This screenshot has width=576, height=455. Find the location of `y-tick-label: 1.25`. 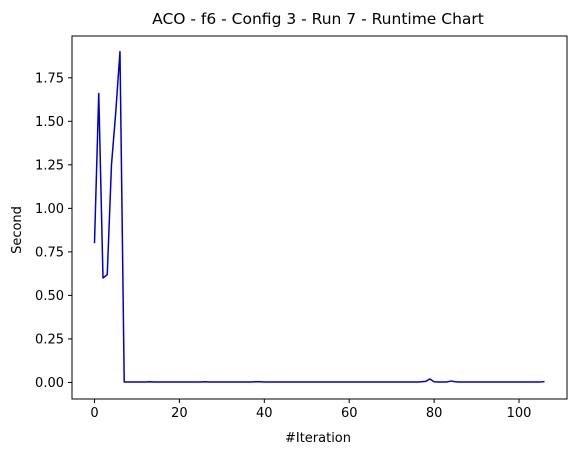

y-tick-label: 1.25 is located at coordinates (49, 165).